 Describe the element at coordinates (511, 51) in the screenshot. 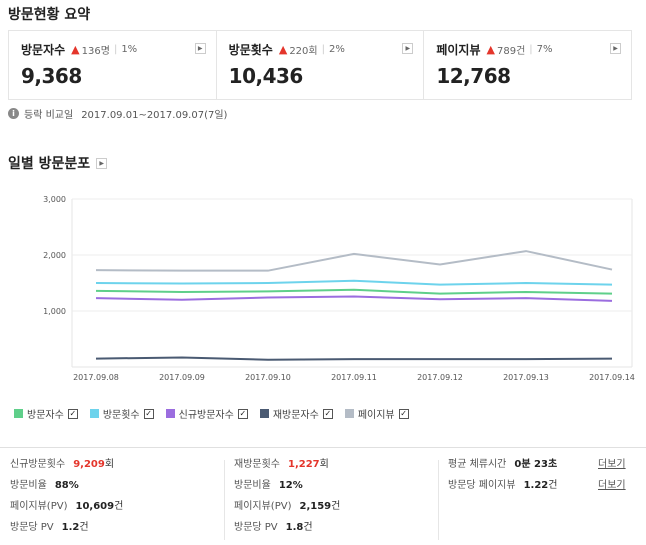

I see `card-delta: 789건` at that location.